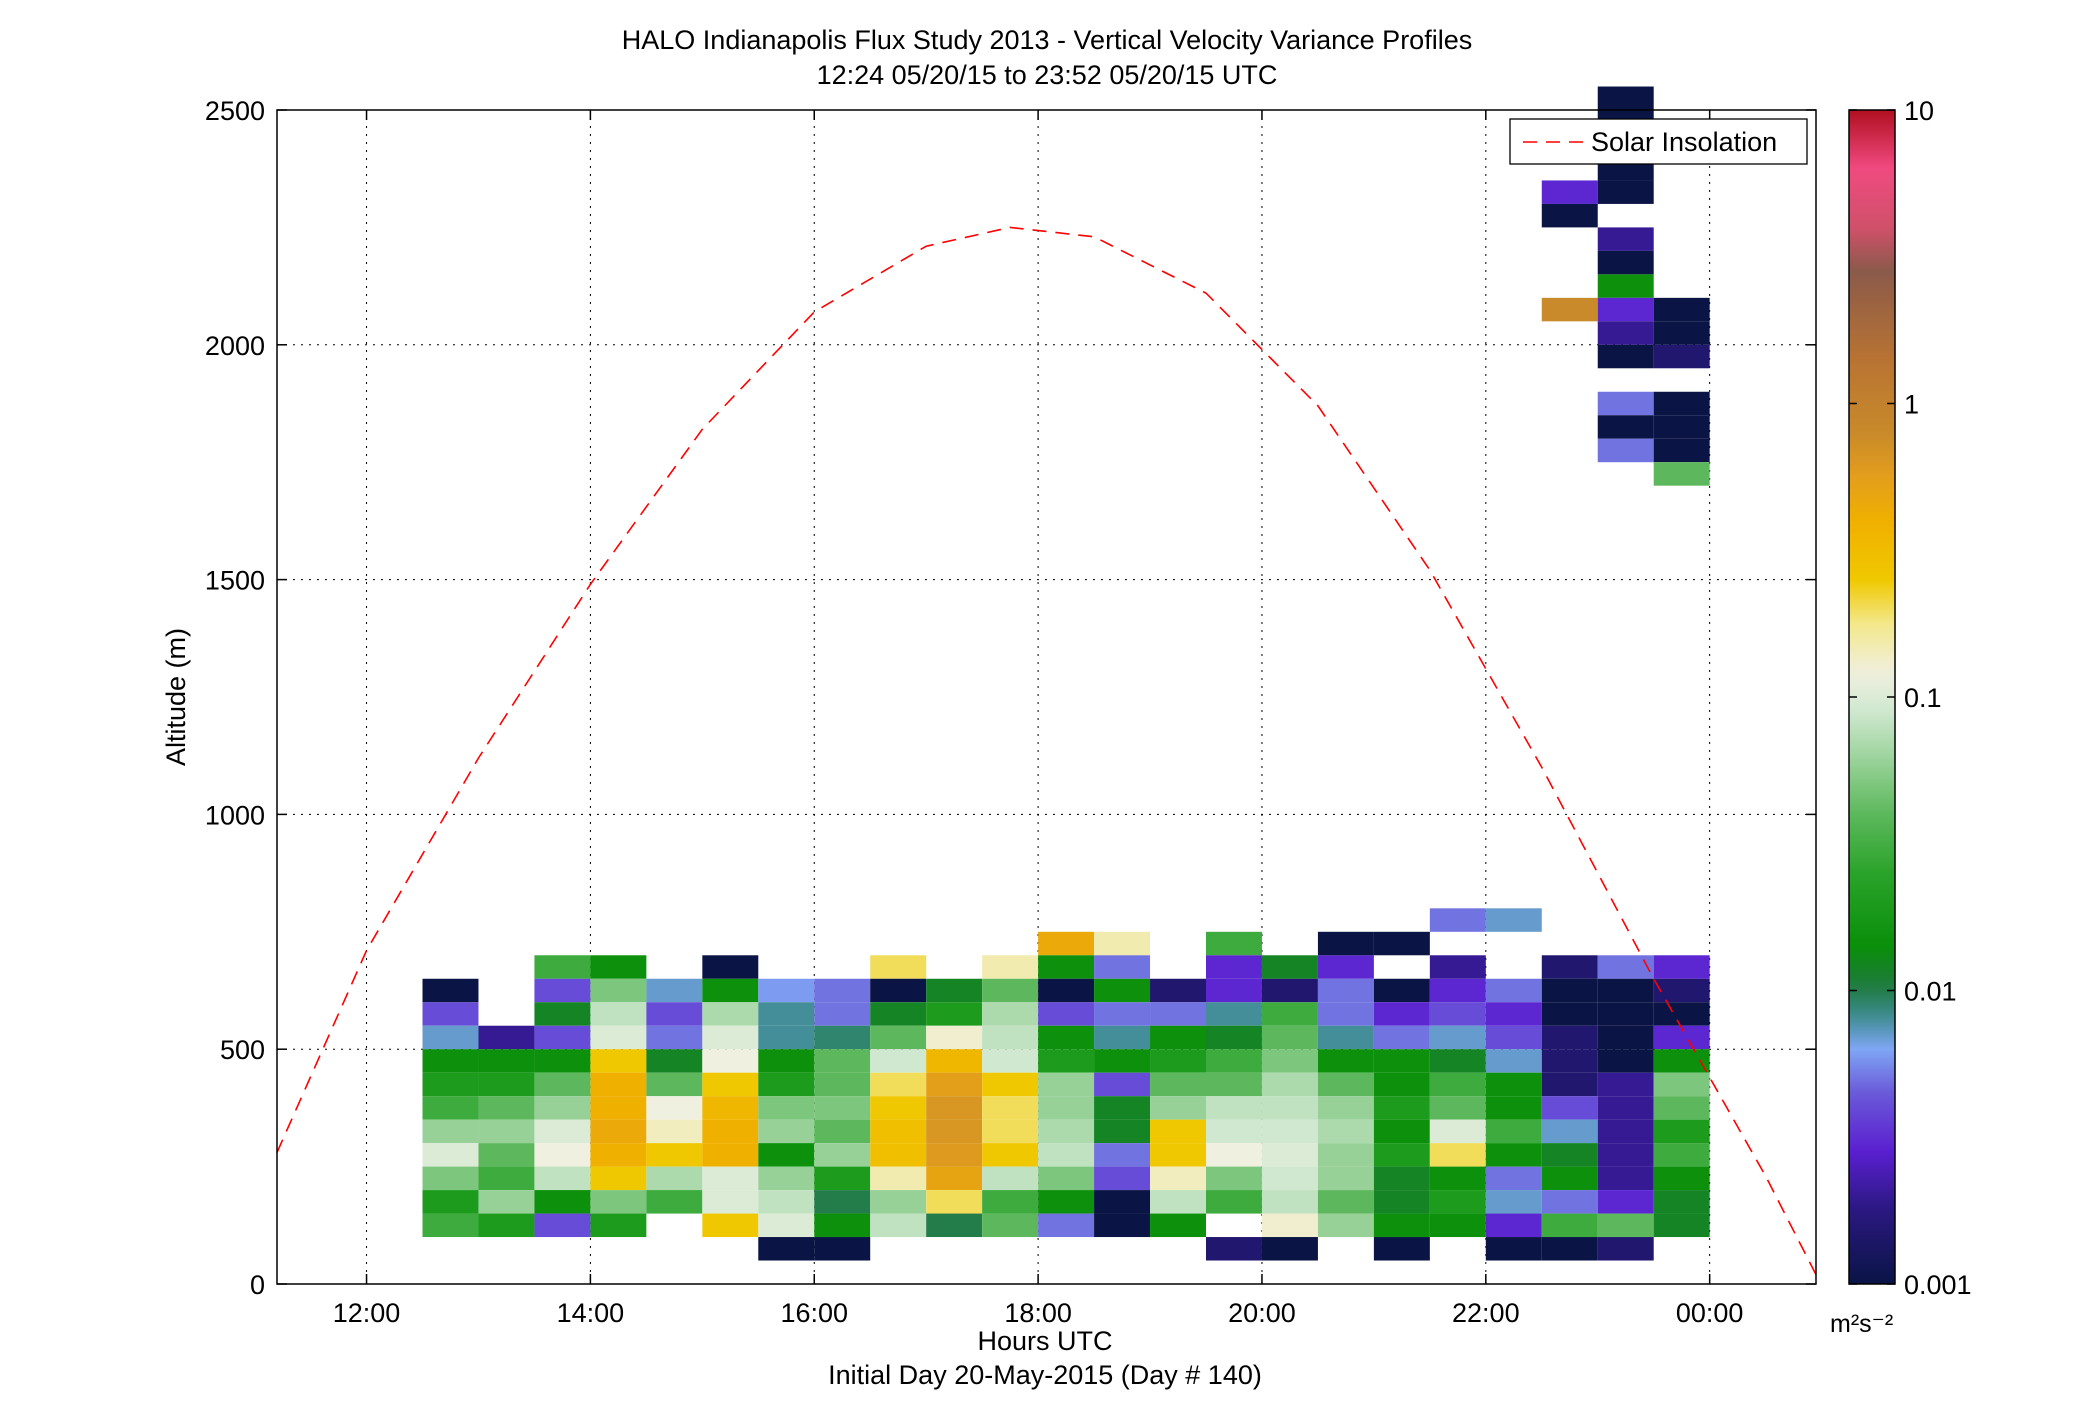 The width and height of the screenshot is (2098, 1425). I want to click on colorbar-tick-label: 0.1, so click(1923, 698).